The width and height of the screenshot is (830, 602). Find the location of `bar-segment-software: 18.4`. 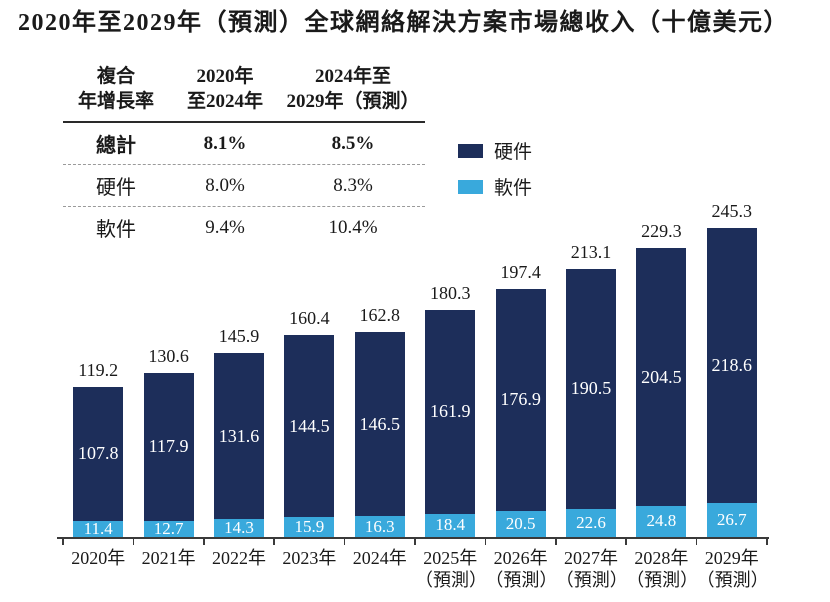

bar-segment-software: 18.4 is located at coordinates (450, 525).